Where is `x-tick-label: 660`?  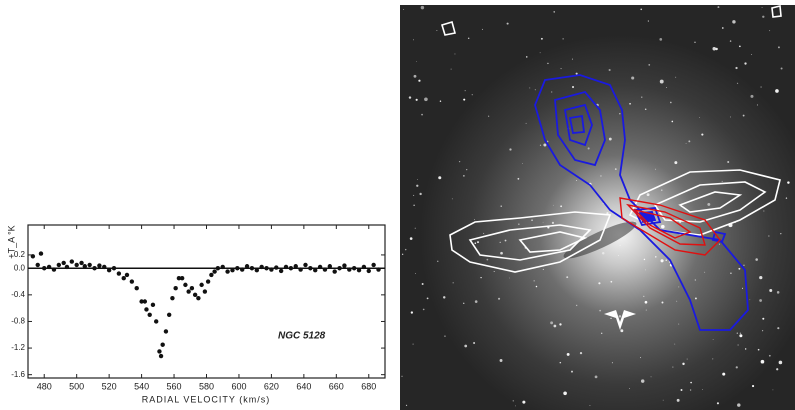 x-tick-label: 660 is located at coordinates (336, 386).